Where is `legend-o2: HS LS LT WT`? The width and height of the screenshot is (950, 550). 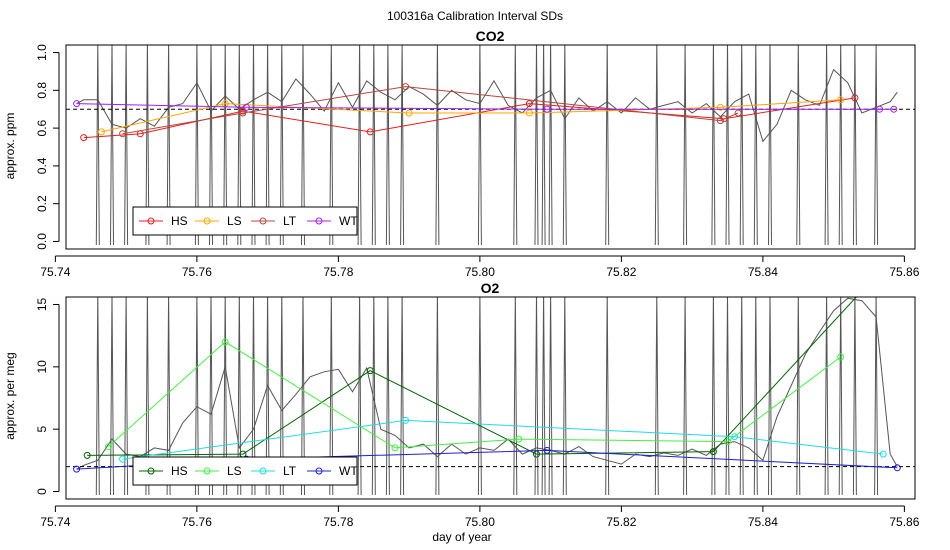 legend-o2: HS LS LT WT is located at coordinates (245, 471).